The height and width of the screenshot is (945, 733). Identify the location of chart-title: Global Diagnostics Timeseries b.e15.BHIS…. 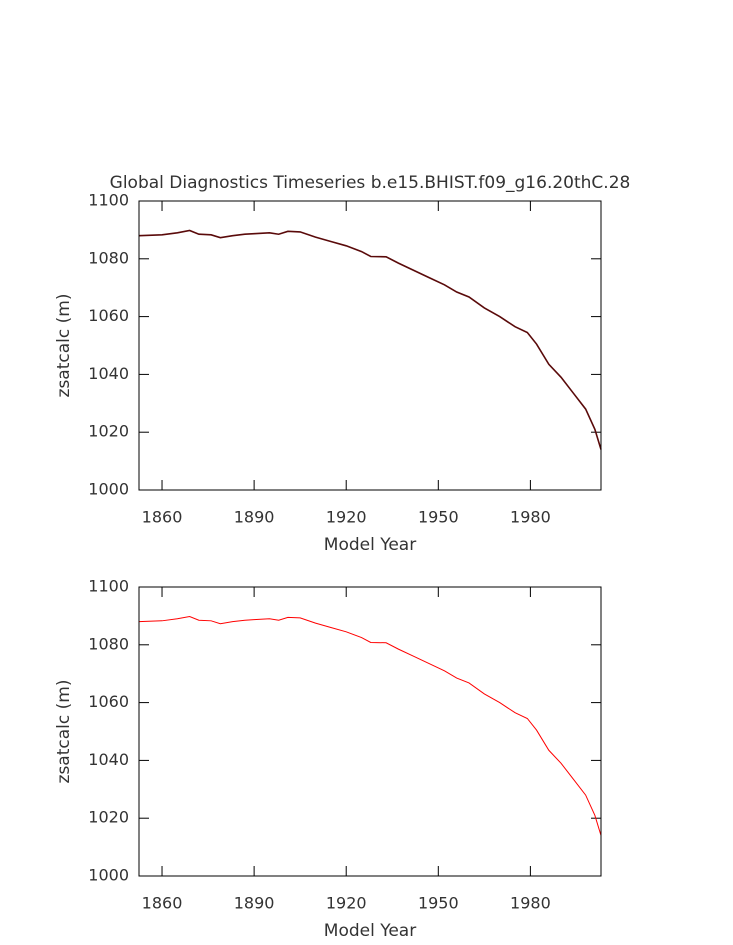
(370, 183).